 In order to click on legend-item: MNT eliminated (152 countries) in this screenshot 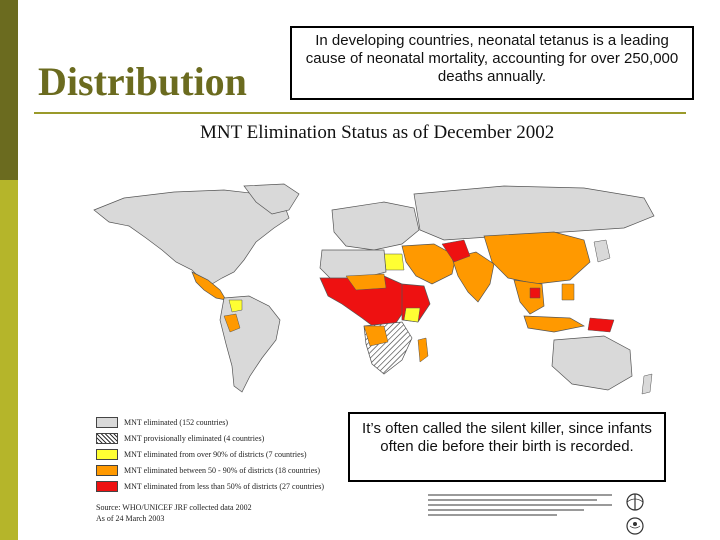, I will do `click(221, 422)`.